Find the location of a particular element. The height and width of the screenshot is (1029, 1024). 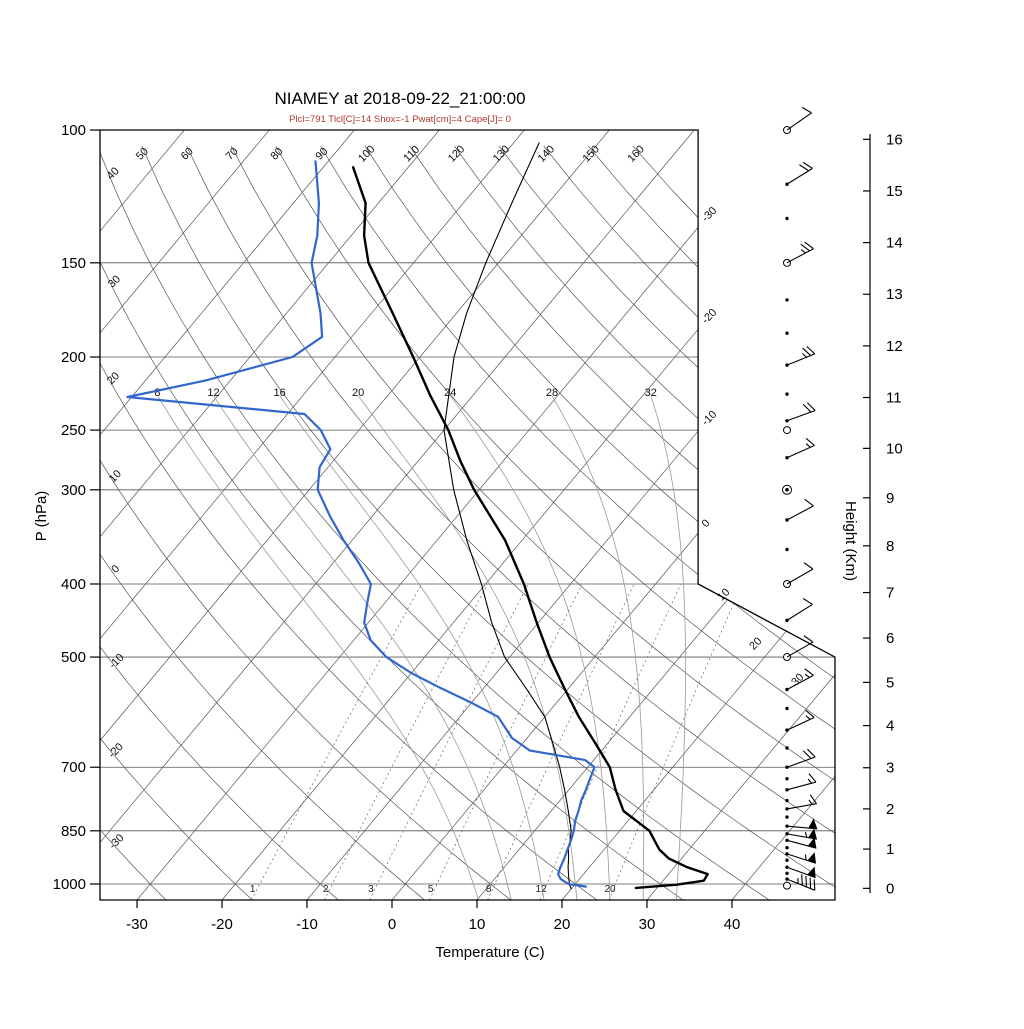

svg-text: 130 is located at coordinates (501, 153).